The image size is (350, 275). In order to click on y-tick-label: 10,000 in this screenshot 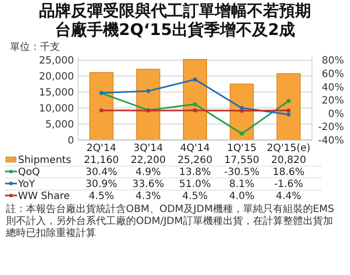, I will do `click(56, 109)`.